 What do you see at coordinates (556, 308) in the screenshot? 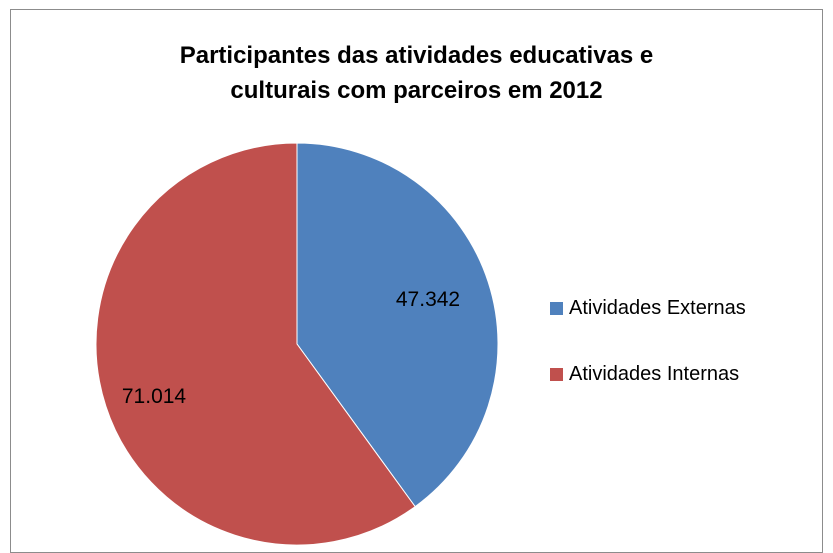
I see `legend-swatch-externas` at bounding box center [556, 308].